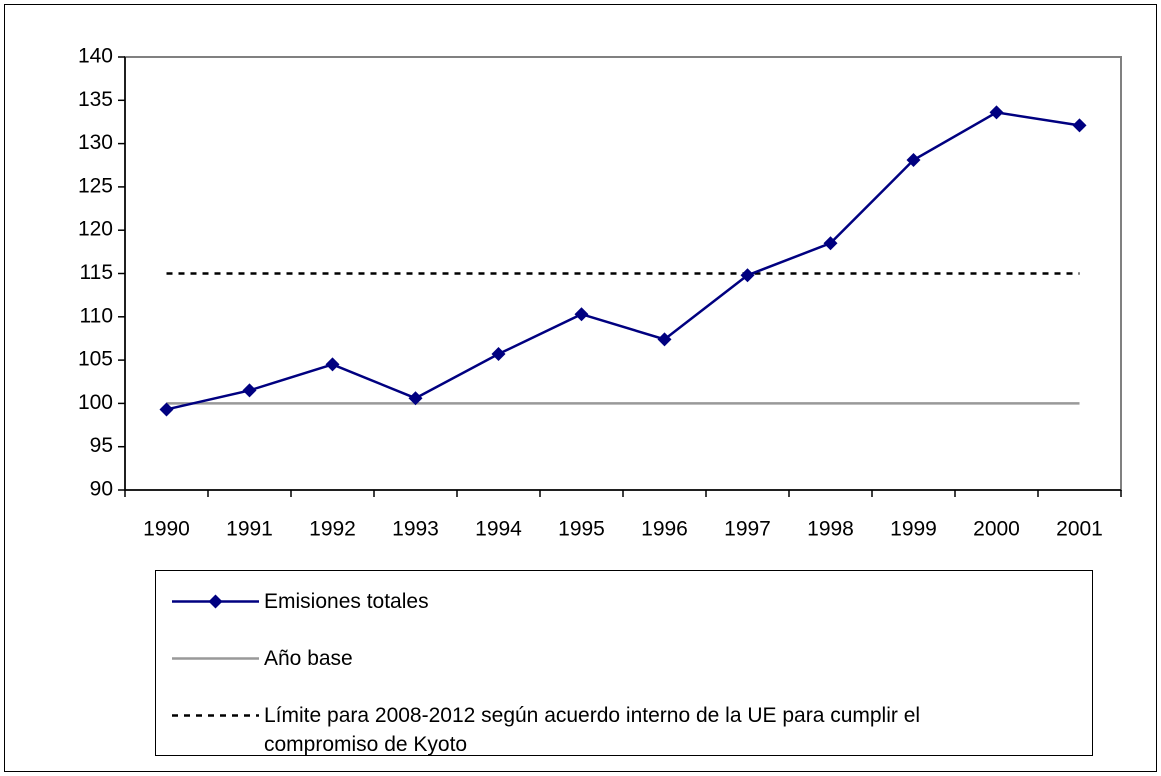 Image resolution: width=1161 pixels, height=776 pixels. What do you see at coordinates (415, 529) in the screenshot?
I see `x-tick-label: 1993` at bounding box center [415, 529].